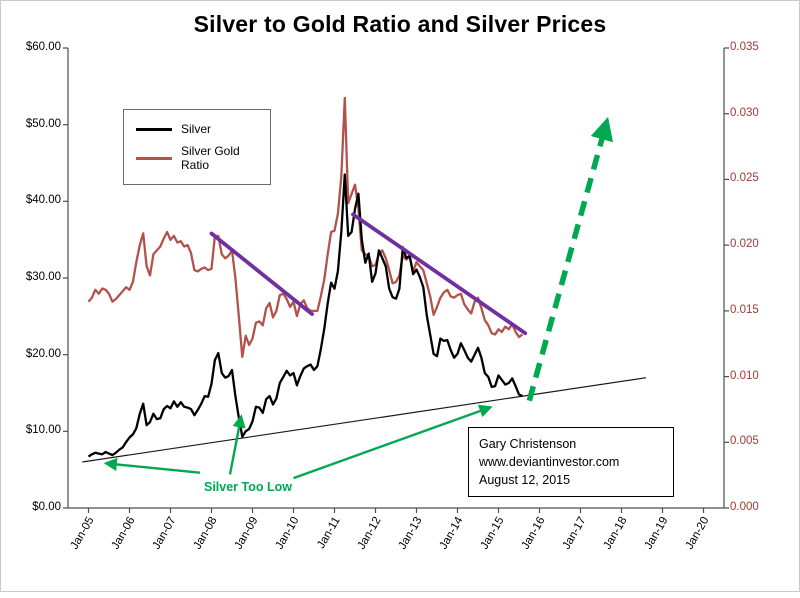  I want to click on projection-up-arrow, so click(570, 259).